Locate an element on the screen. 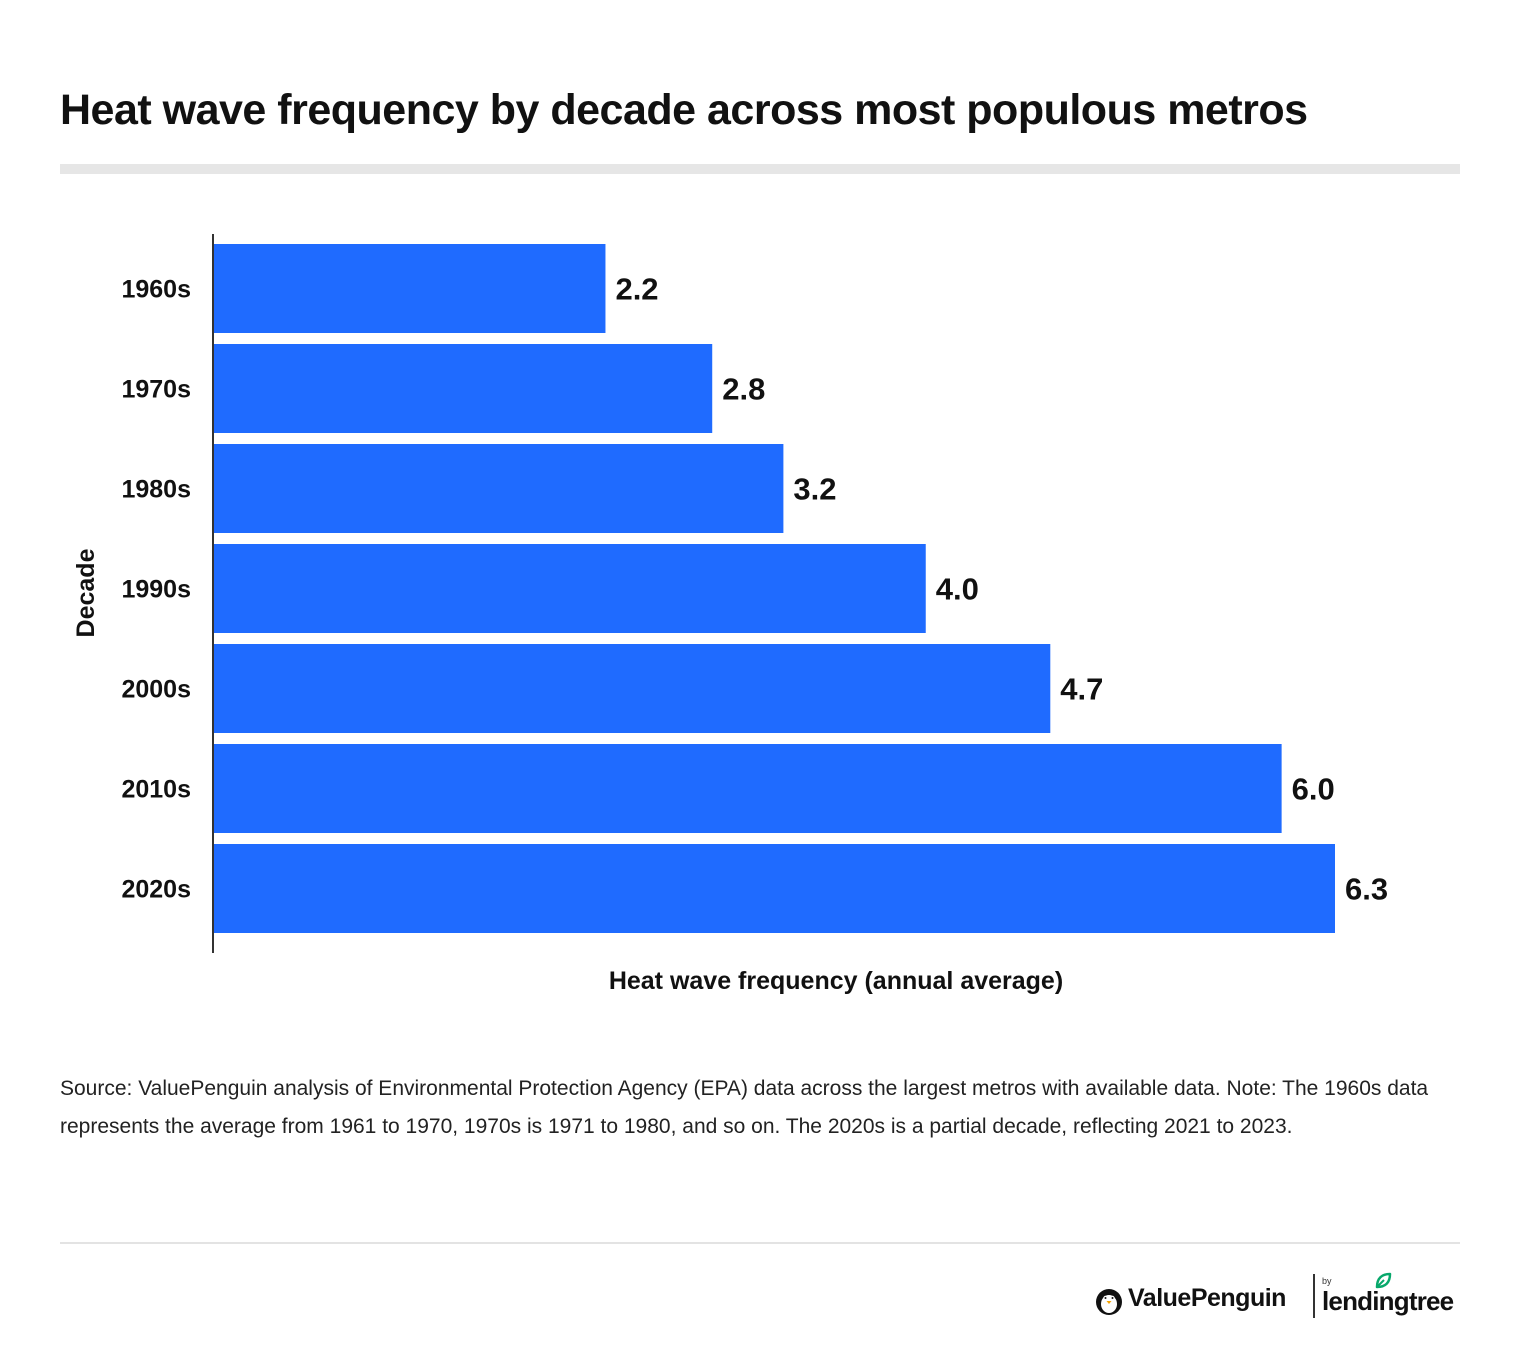  bar-1990s is located at coordinates (570, 588).